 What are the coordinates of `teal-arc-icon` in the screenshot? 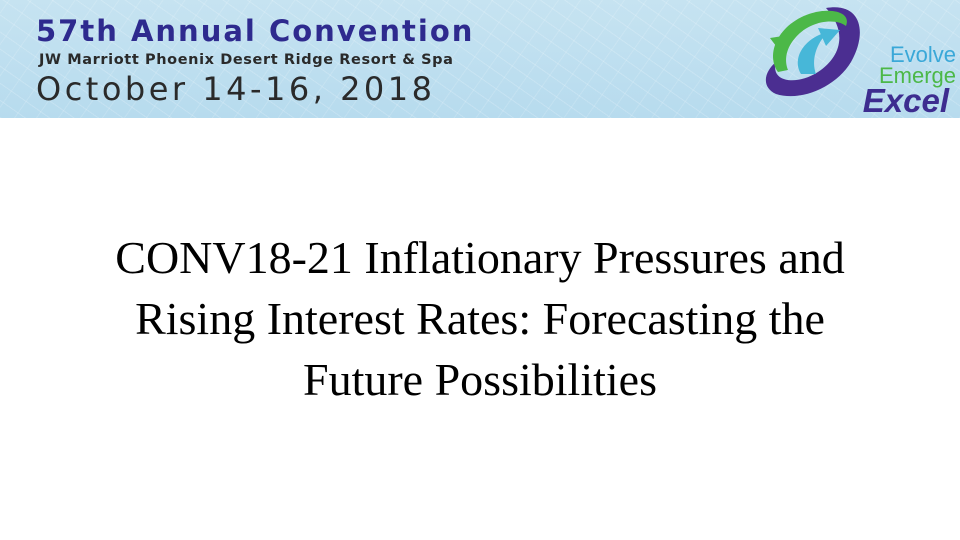 It's located at (812, 53).